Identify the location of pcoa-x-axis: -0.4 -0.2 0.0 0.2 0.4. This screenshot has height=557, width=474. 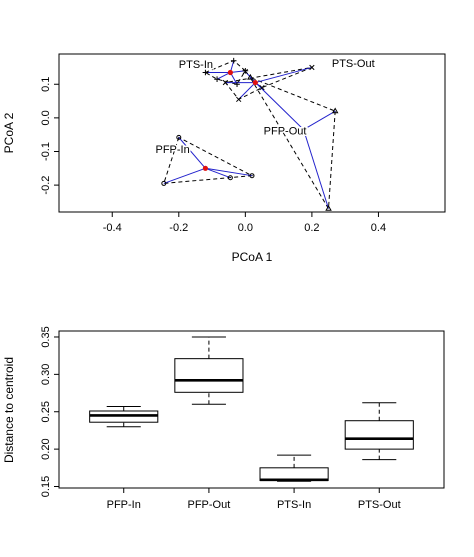
(244, 223).